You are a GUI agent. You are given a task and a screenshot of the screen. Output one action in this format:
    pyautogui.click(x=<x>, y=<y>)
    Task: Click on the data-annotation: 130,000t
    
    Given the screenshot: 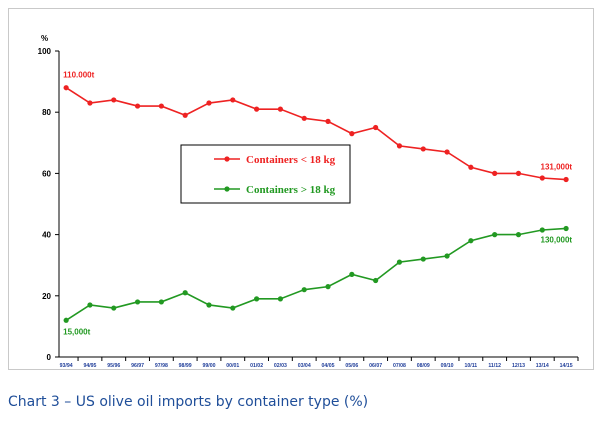 What is the action you would take?
    pyautogui.click(x=557, y=239)
    